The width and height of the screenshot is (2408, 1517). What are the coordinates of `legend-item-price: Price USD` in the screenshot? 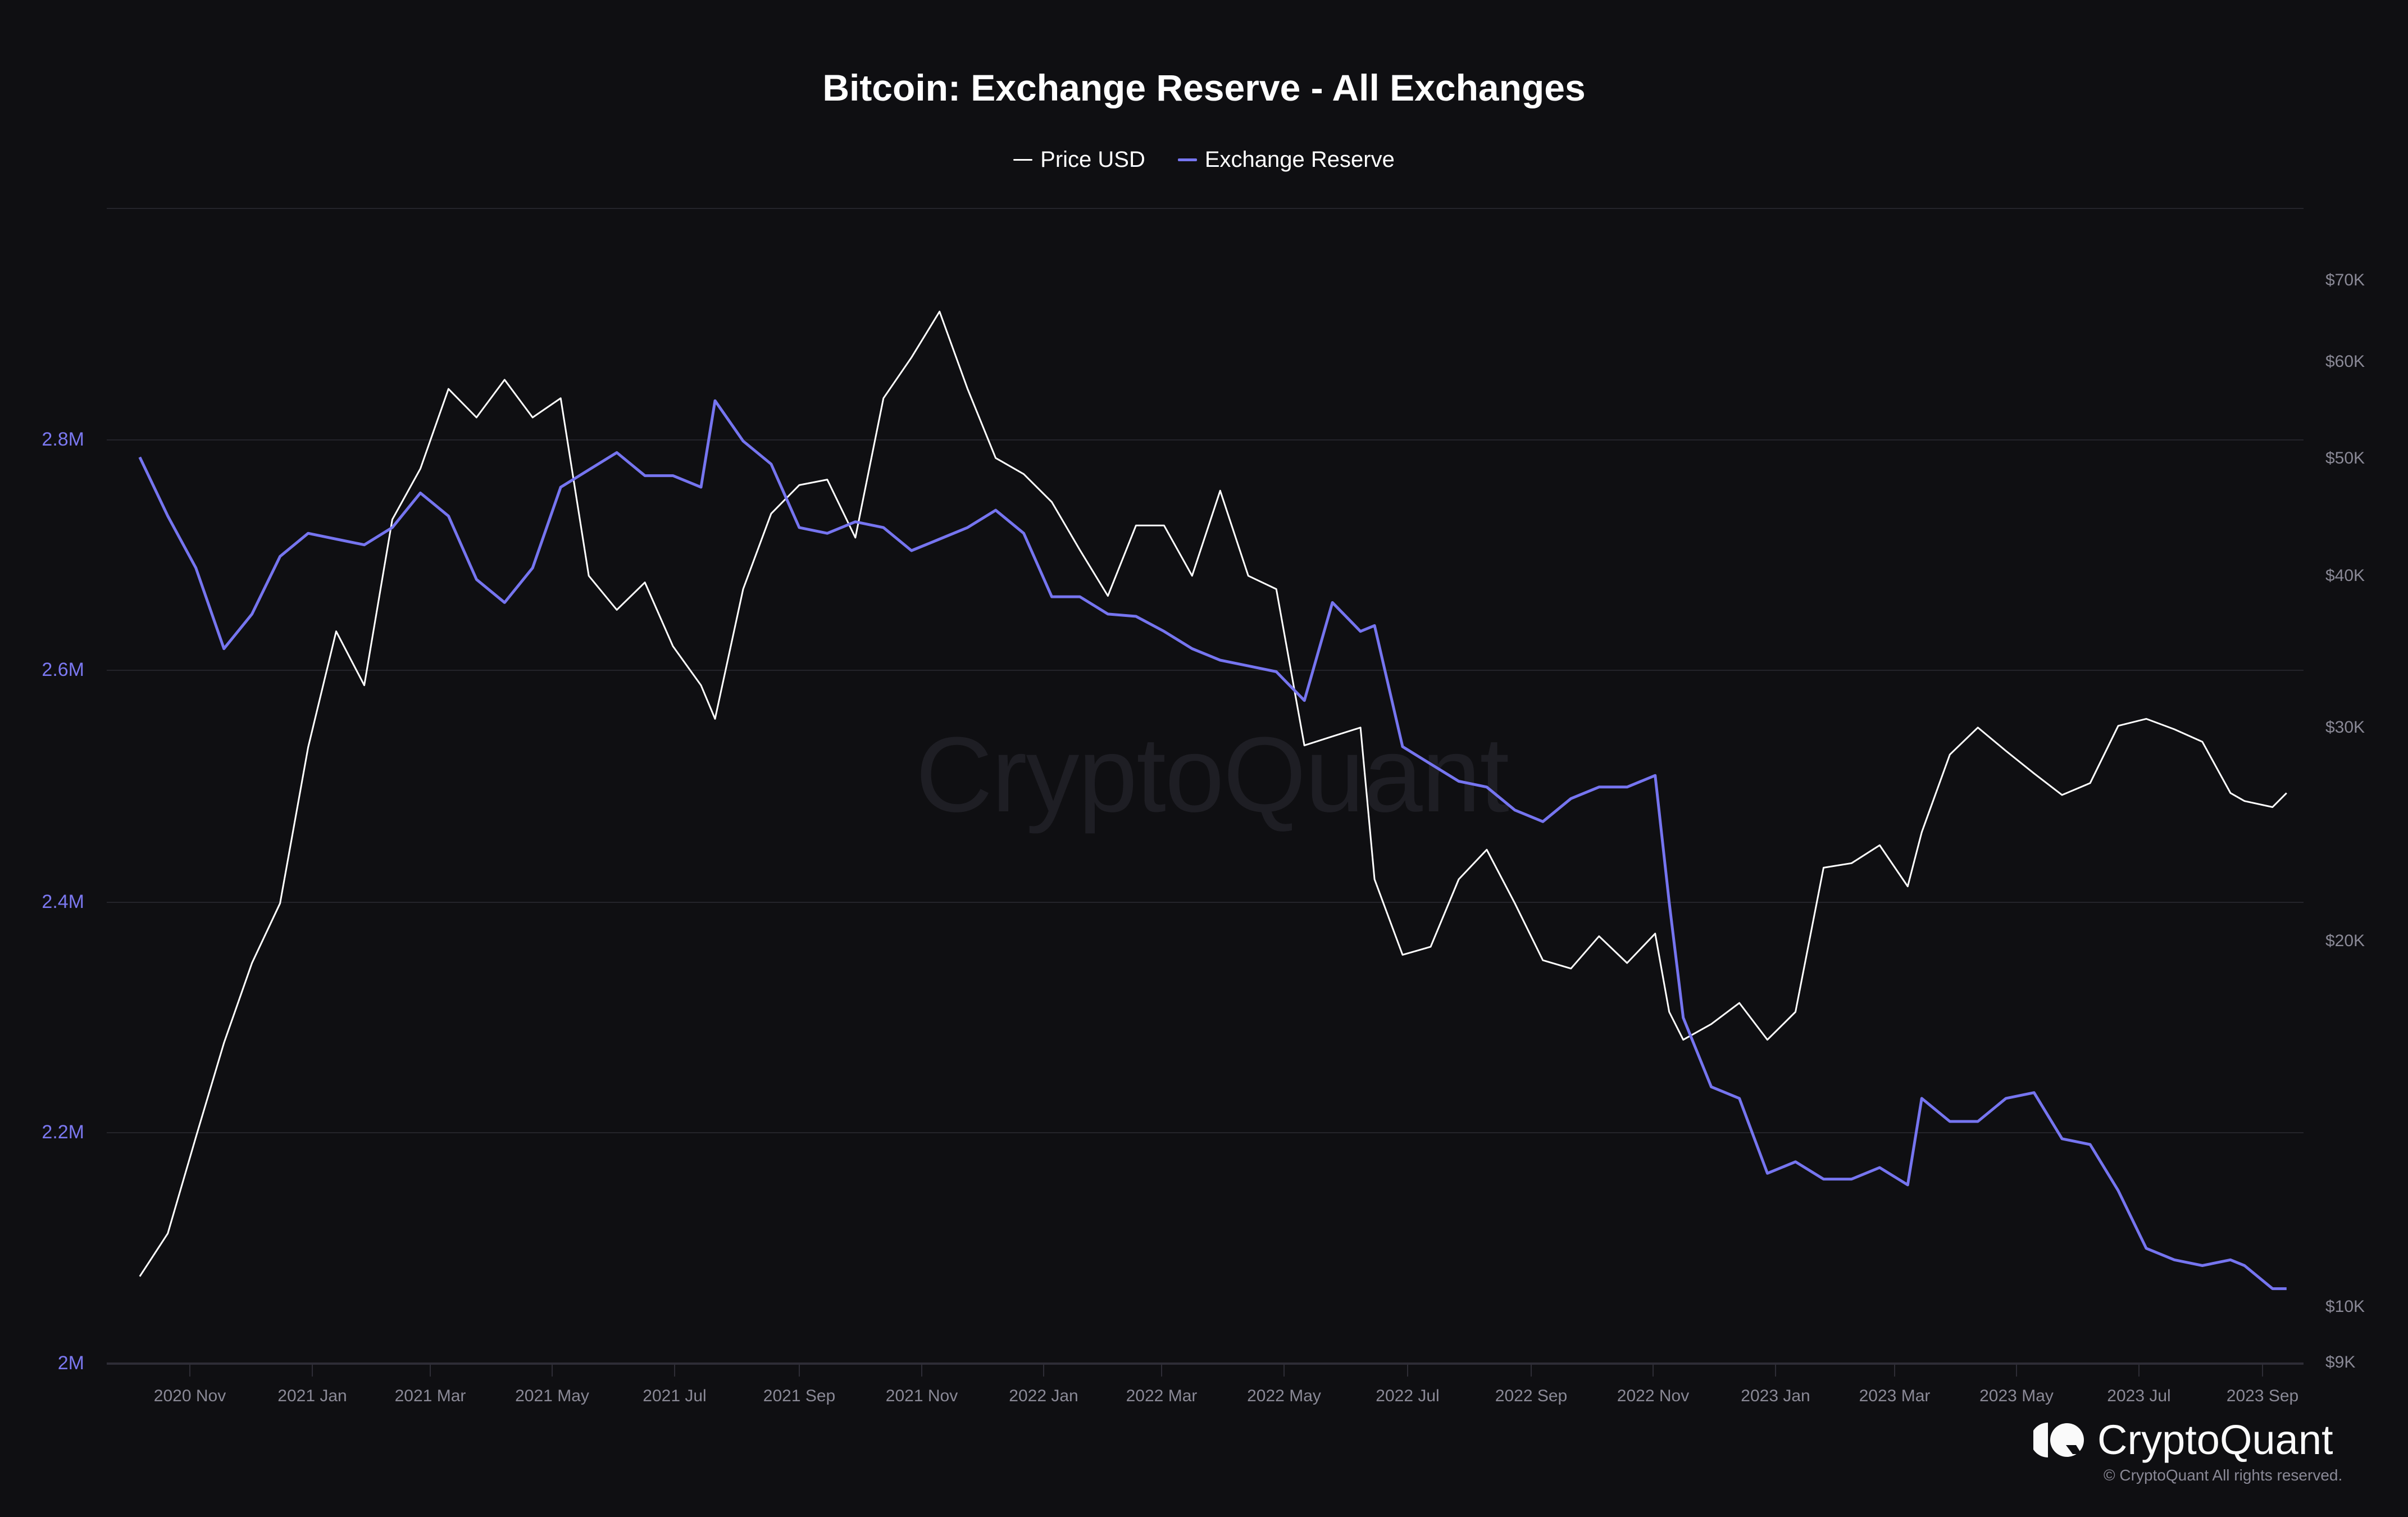 It's located at (1079, 159).